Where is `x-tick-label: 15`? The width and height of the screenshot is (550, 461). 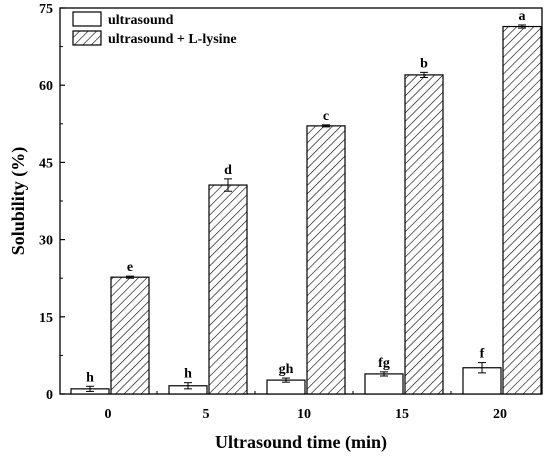 x-tick-label: 15 is located at coordinates (402, 414).